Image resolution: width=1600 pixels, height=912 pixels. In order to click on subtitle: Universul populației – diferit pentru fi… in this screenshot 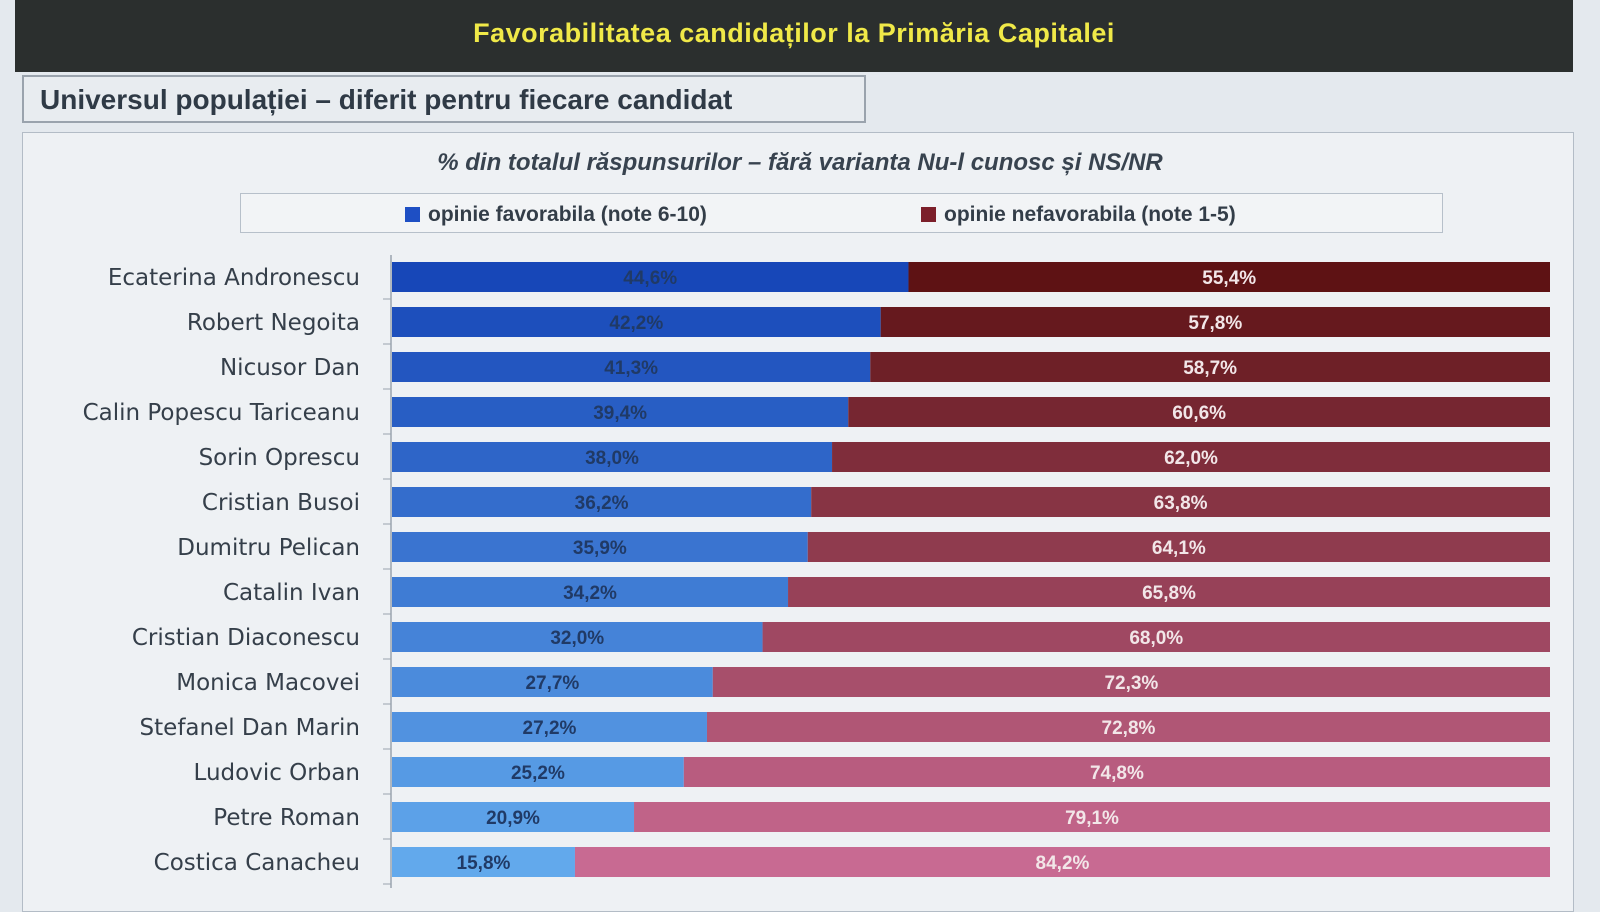, I will do `click(386, 99)`.